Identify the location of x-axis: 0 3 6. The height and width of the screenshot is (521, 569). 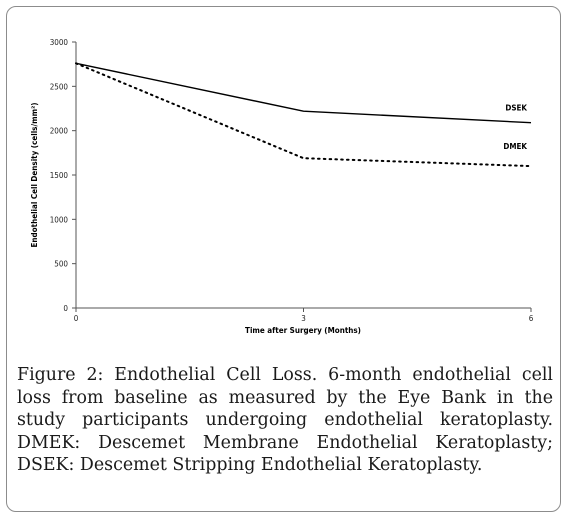
(304, 315).